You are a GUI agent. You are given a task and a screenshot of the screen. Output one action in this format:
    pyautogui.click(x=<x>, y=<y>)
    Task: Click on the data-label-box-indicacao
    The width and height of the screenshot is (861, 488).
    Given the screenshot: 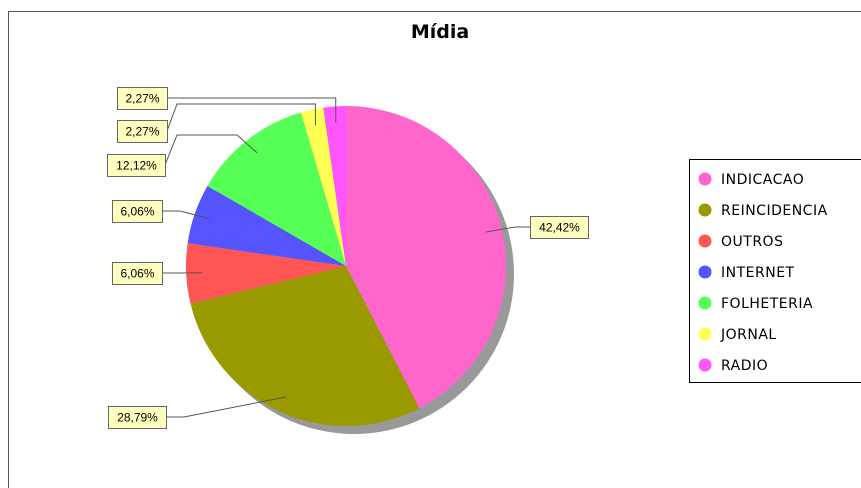 What is the action you would take?
    pyautogui.click(x=559, y=227)
    